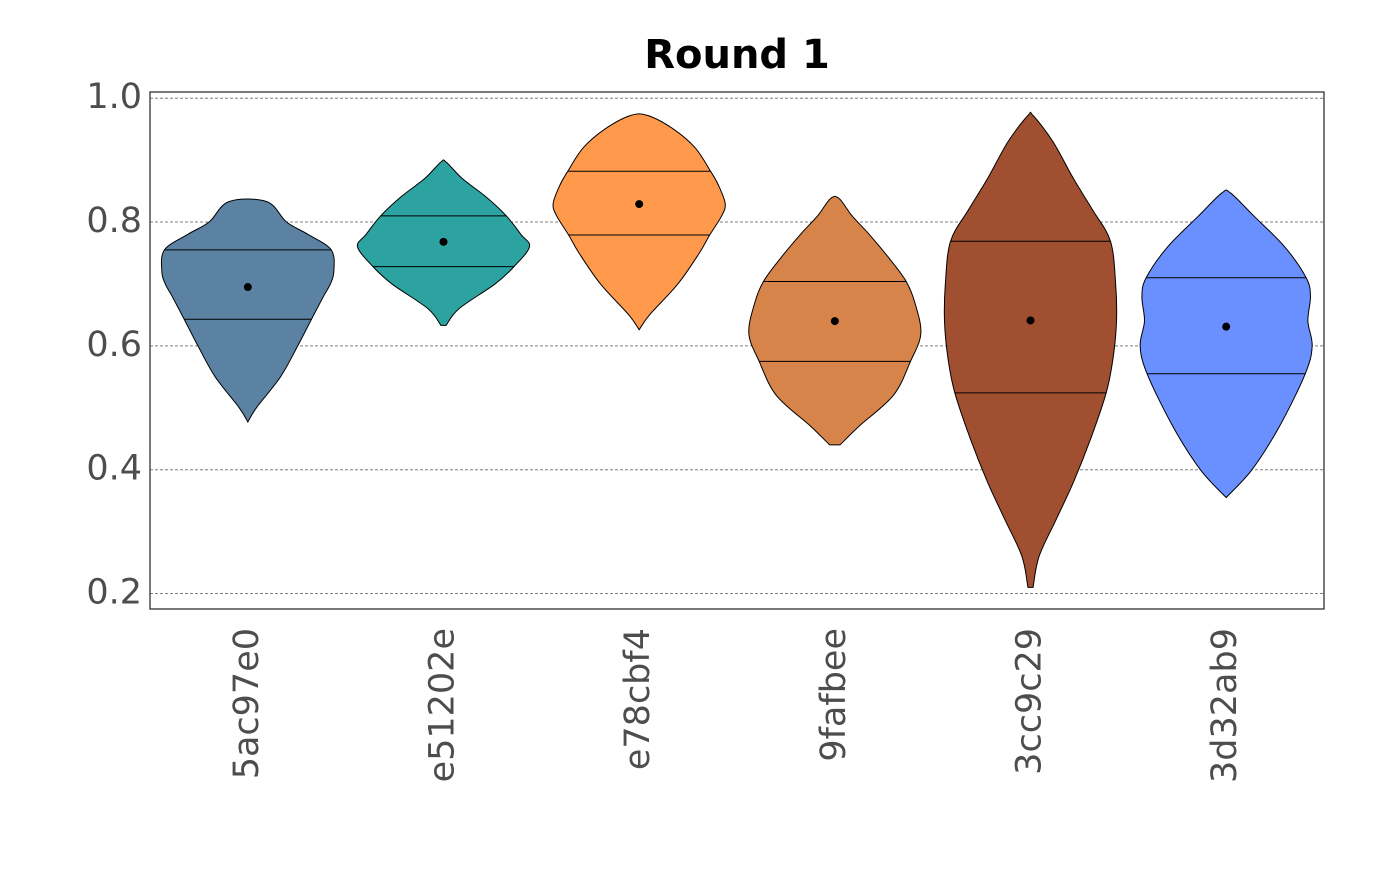 The height and width of the screenshot is (871, 1400). What do you see at coordinates (834, 695) in the screenshot?
I see `x-tick-label: 9fafbee` at bounding box center [834, 695].